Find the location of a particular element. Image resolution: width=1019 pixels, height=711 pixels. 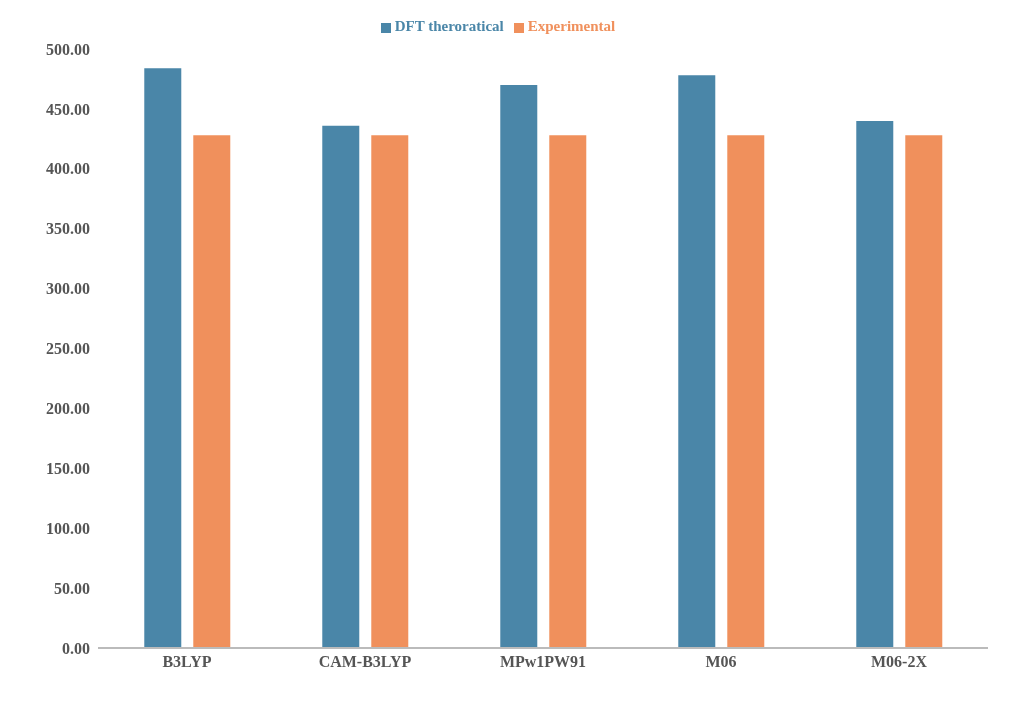

y-tick-label: 300.00 is located at coordinates (68, 289).